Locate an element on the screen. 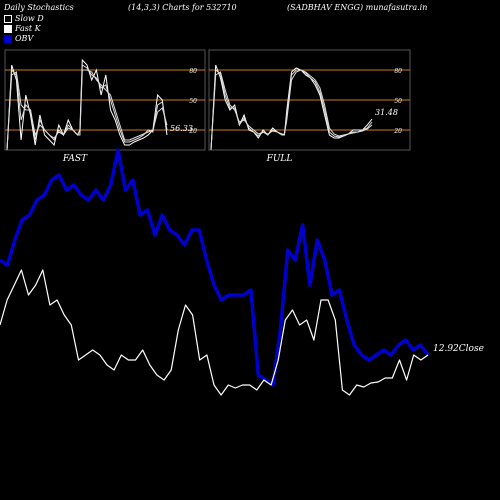 This screenshot has height=500, width=500. full-ytick: 20 is located at coordinates (397, 131).